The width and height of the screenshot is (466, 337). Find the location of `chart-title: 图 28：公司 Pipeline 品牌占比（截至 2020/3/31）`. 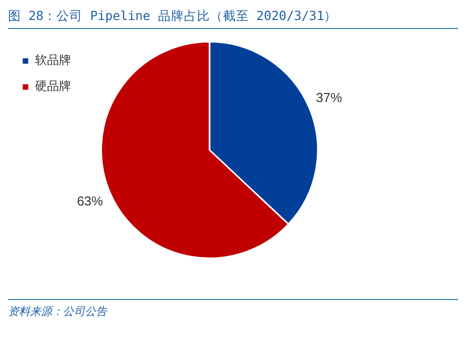

chart-title: 图 28：公司 Pipeline 品牌占比（截至 2020/3/31） is located at coordinates (233, 18).